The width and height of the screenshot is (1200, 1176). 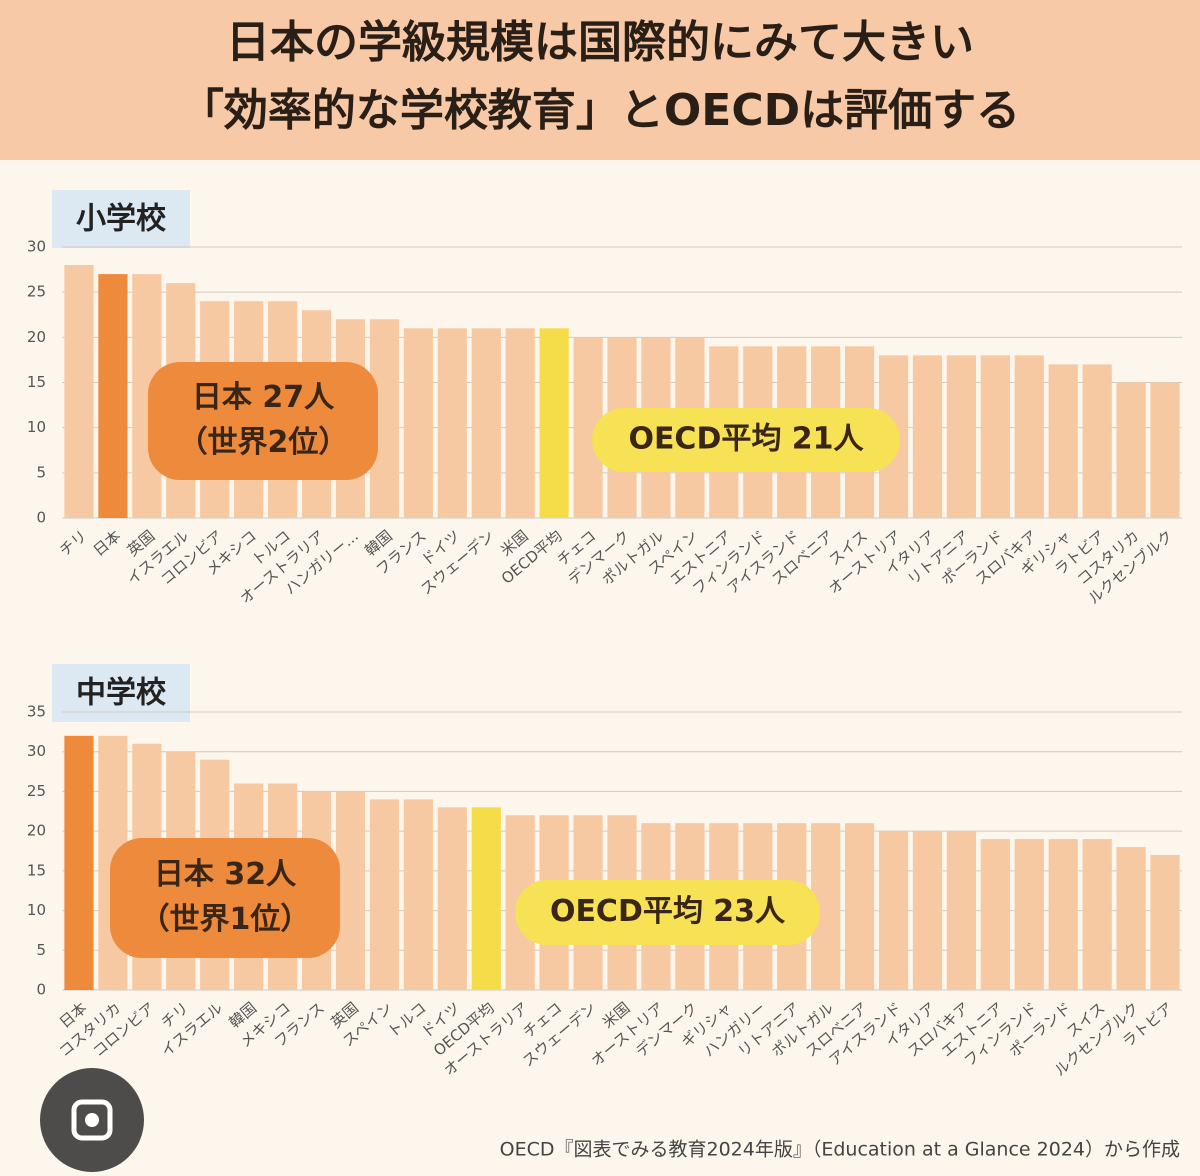 I want to click on annotation-text: 日本 27人, so click(x=263, y=397).